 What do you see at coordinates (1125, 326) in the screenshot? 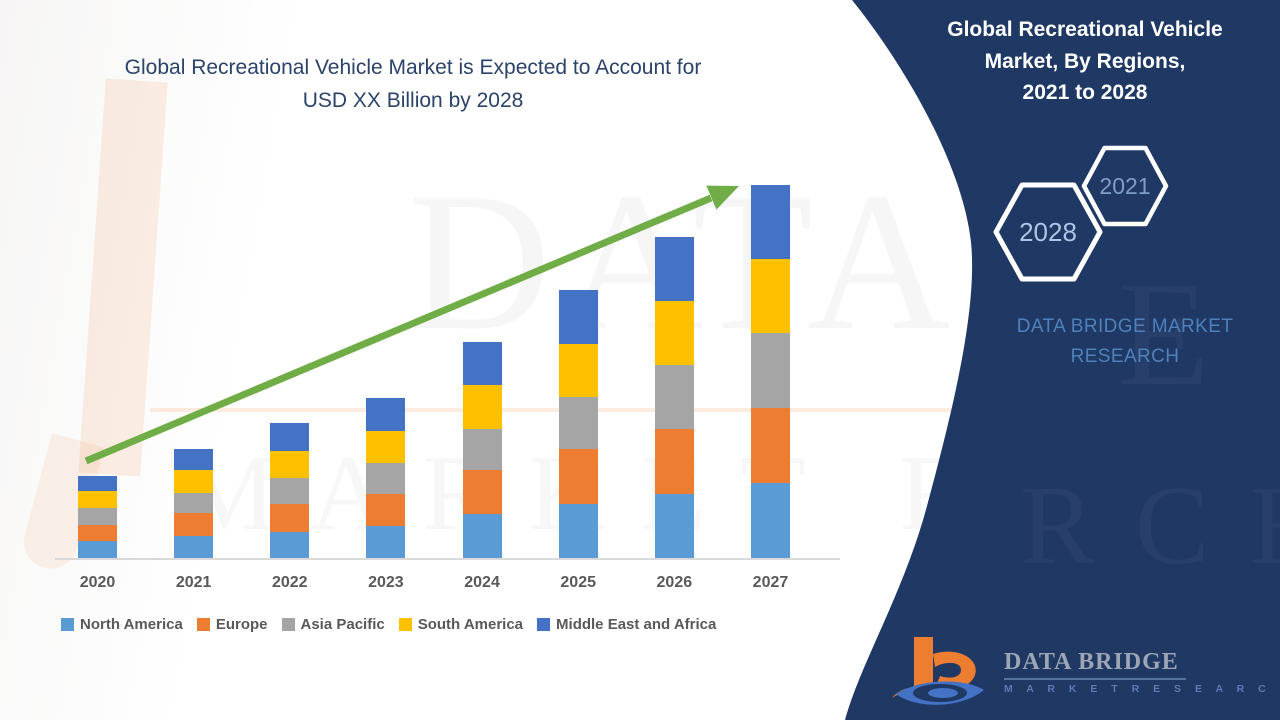
I see `panel-brand-line-1: DATA BRIDGE MARKET` at bounding box center [1125, 326].